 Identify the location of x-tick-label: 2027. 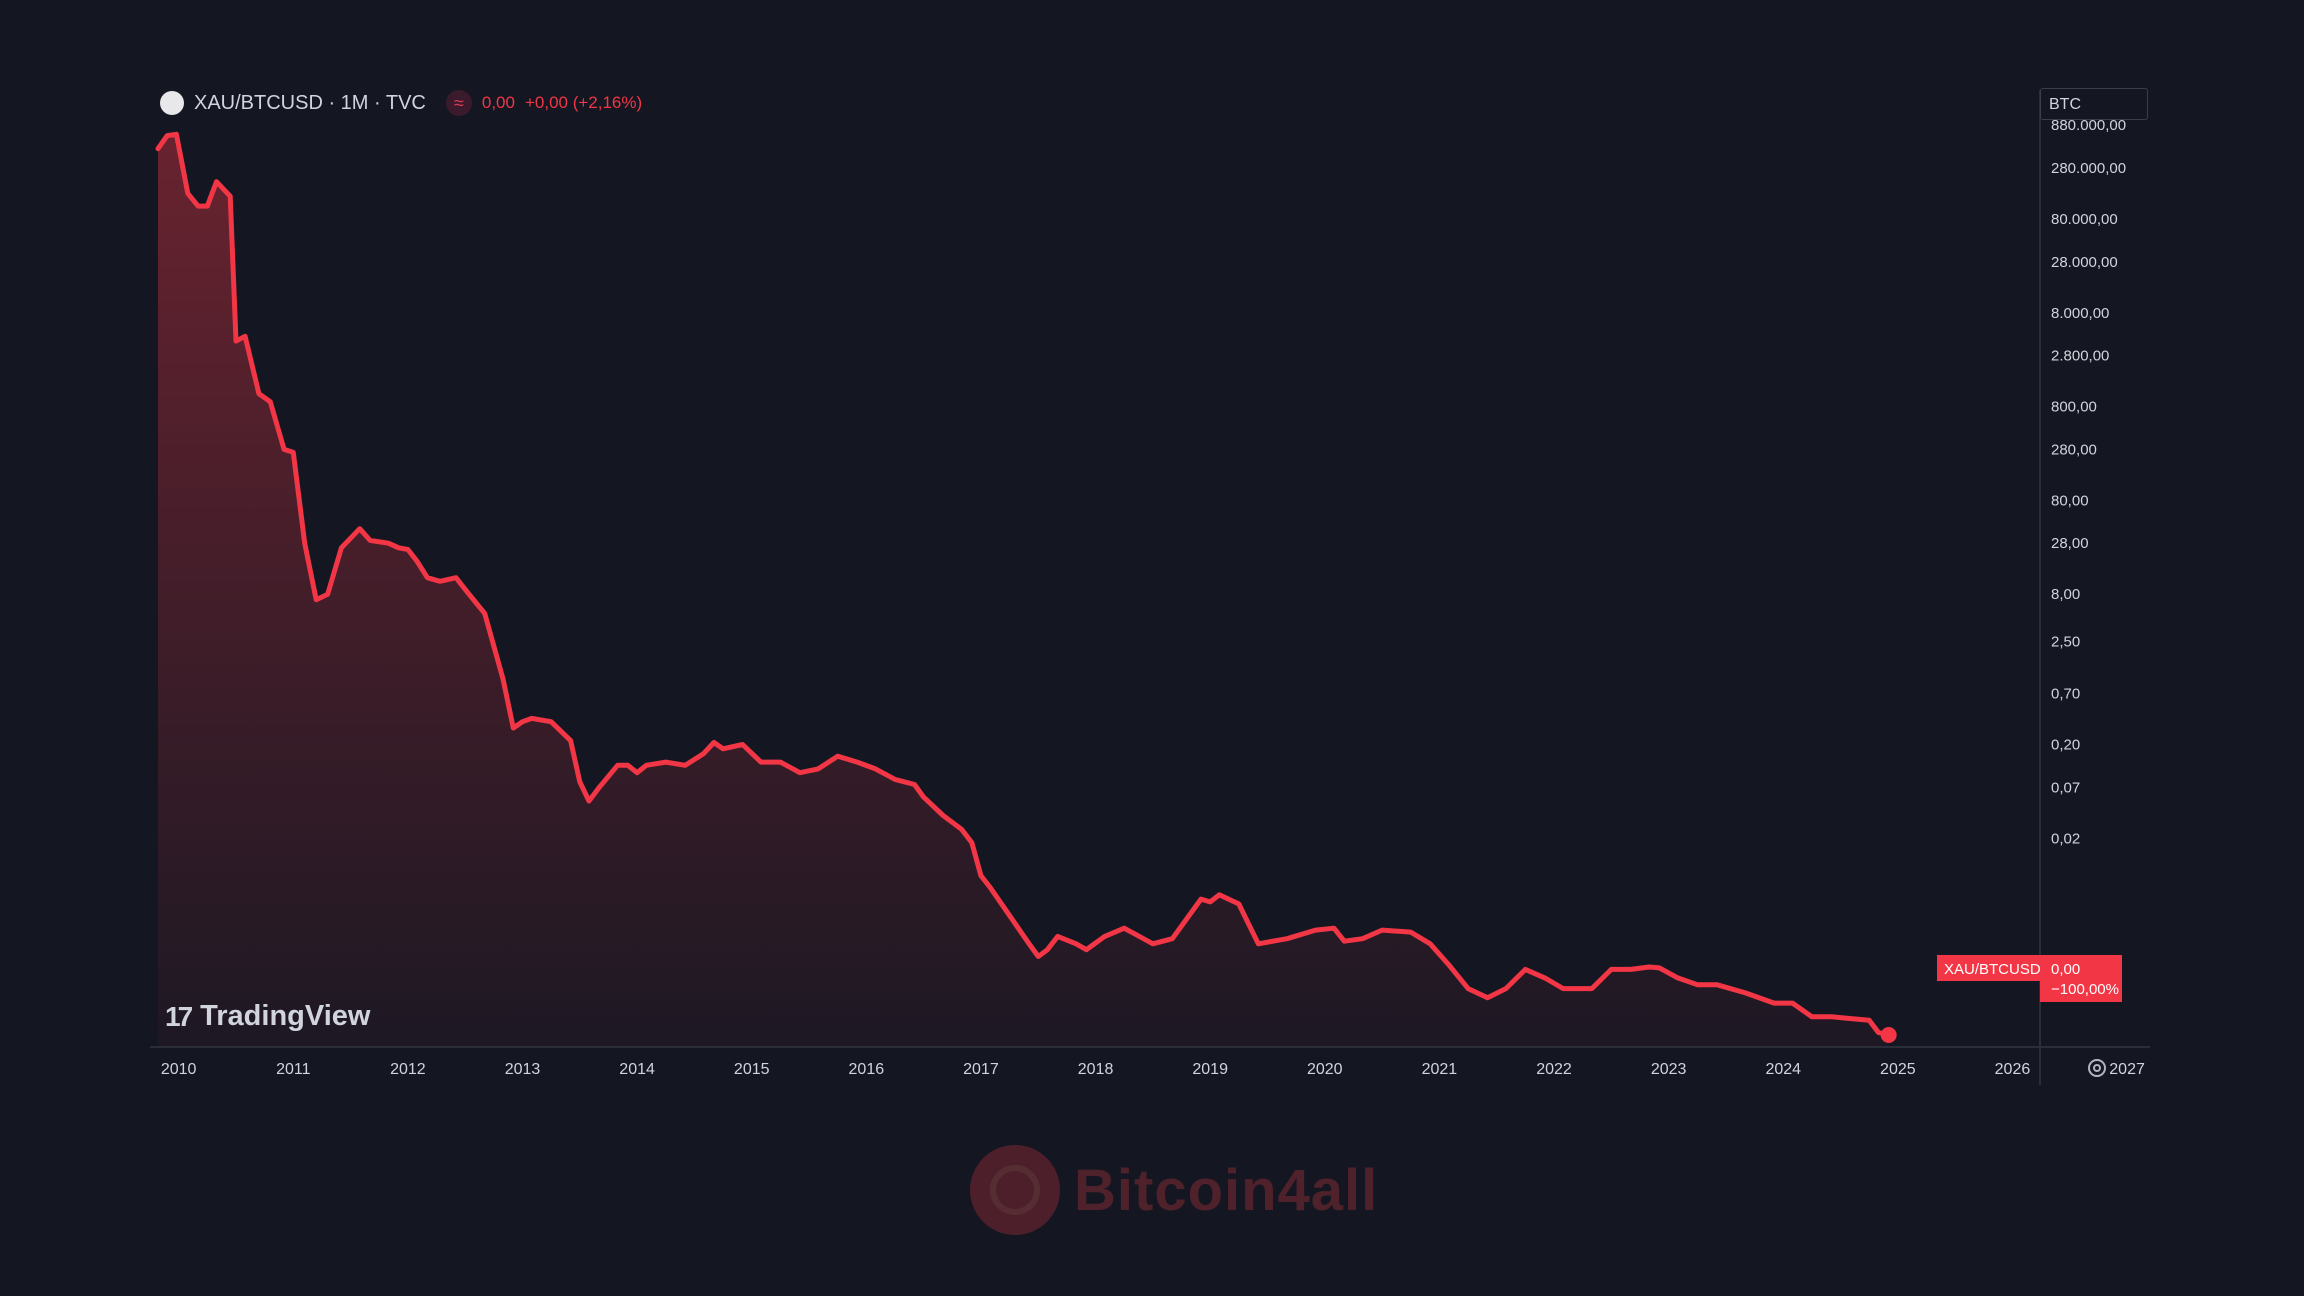
(2127, 1069).